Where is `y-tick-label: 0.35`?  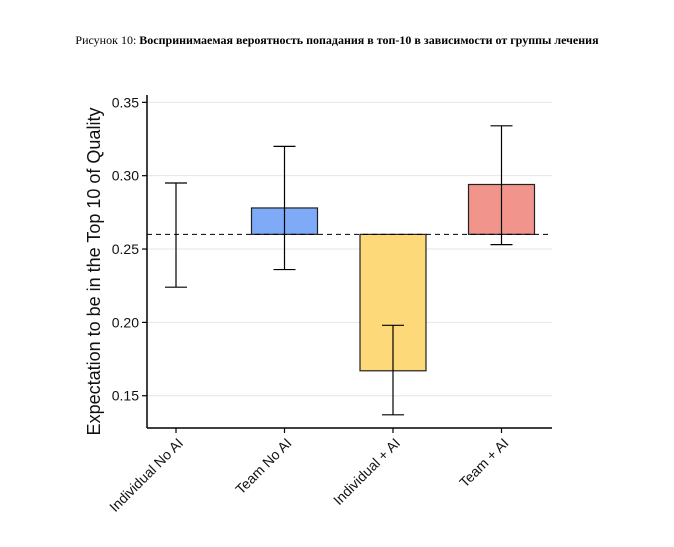 y-tick-label: 0.35 is located at coordinates (125, 102).